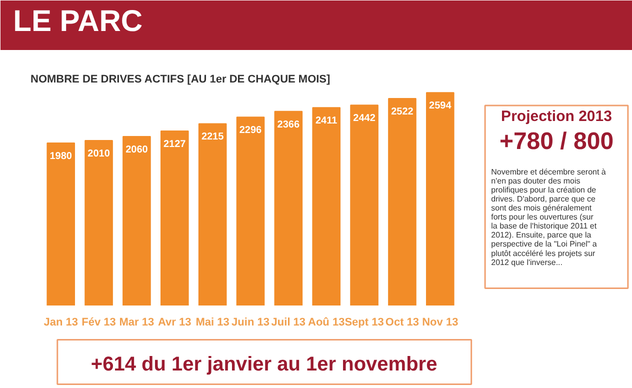  Describe the element at coordinates (99, 322) in the screenshot. I see `x-tick-label: Fév 13` at that location.